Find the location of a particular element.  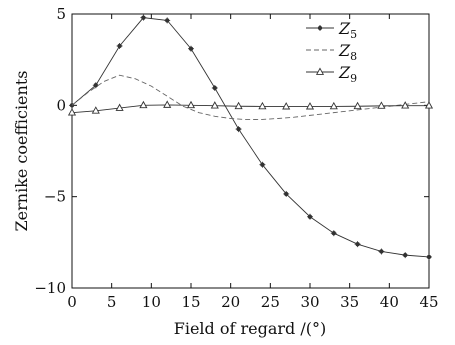

series-line-z9 is located at coordinates (250, 109).